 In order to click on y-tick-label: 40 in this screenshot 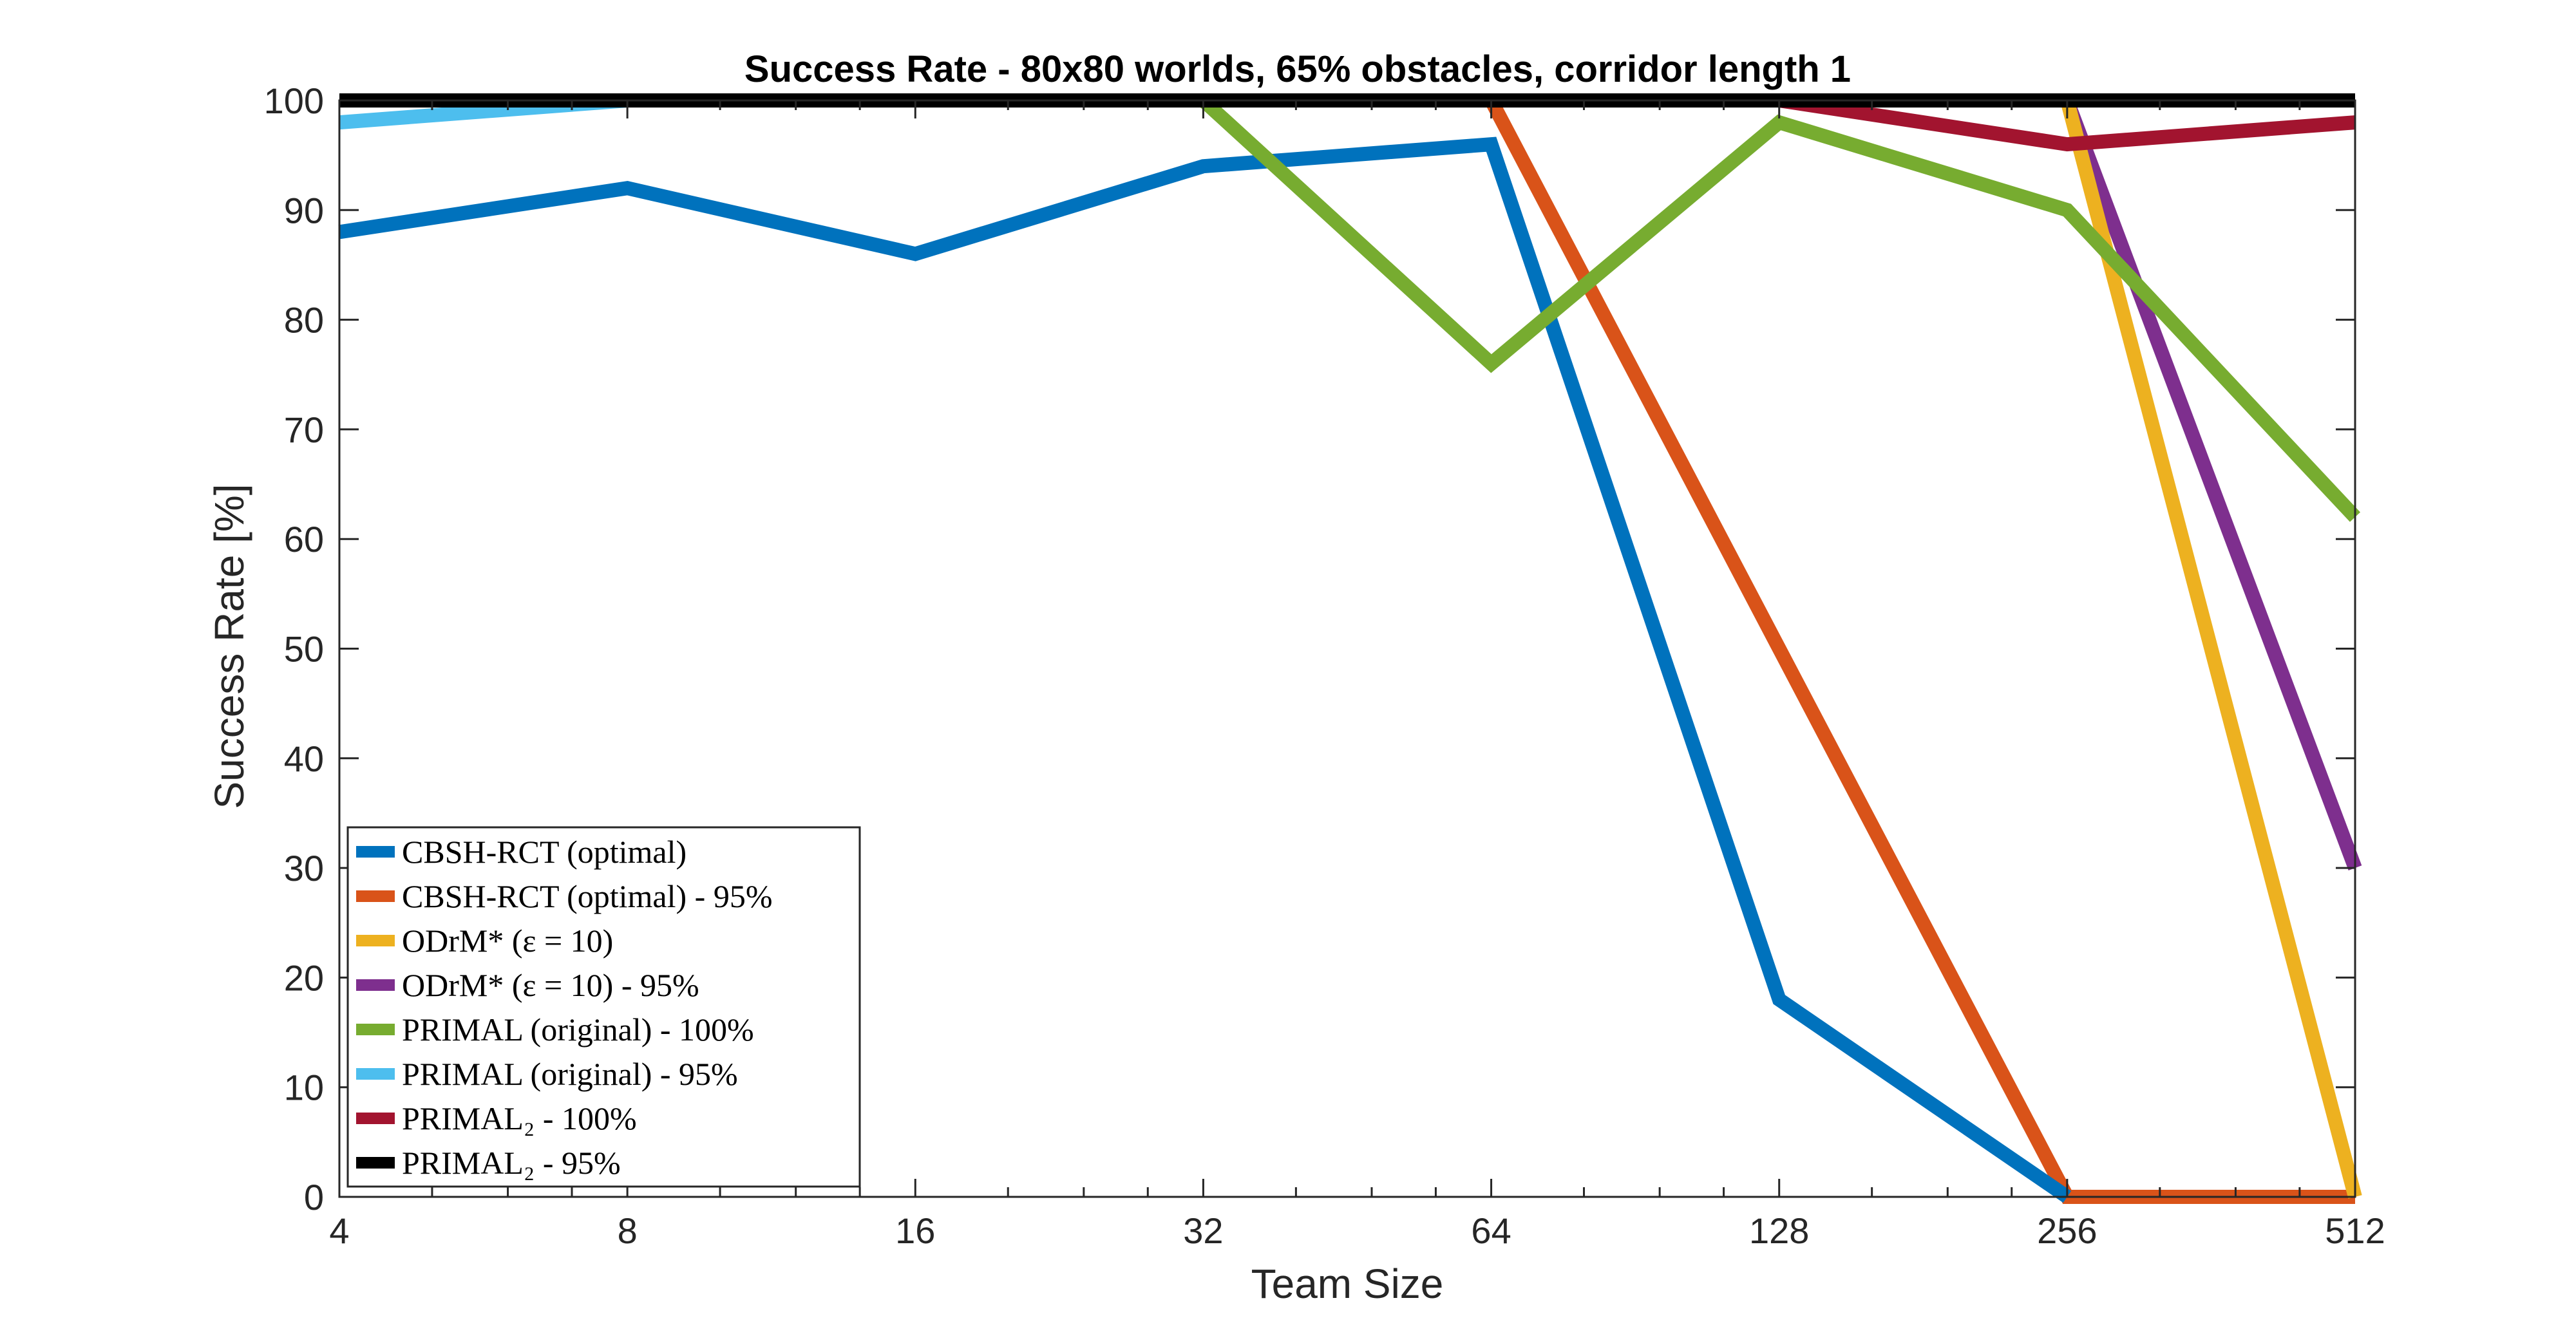, I will do `click(304, 758)`.